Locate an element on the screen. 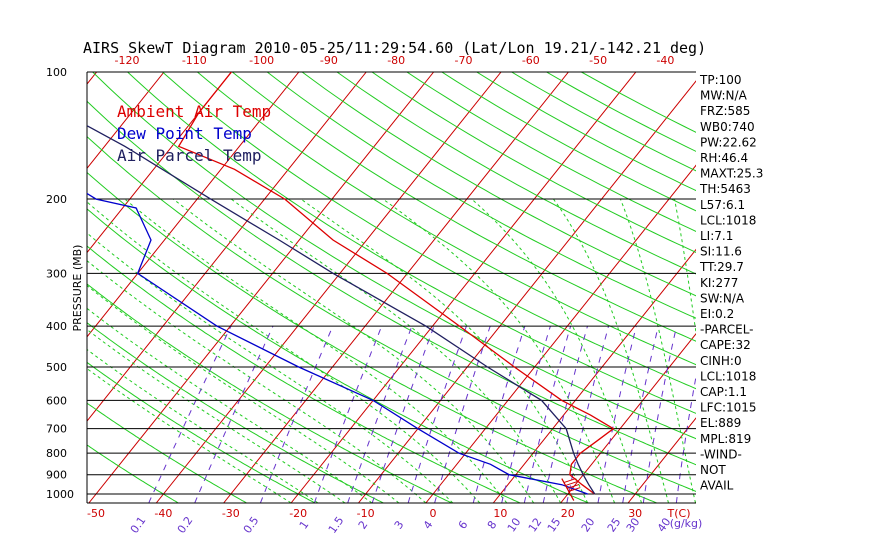 This screenshot has height=560, width=870. stat-line: EL:889 is located at coordinates (720, 423).